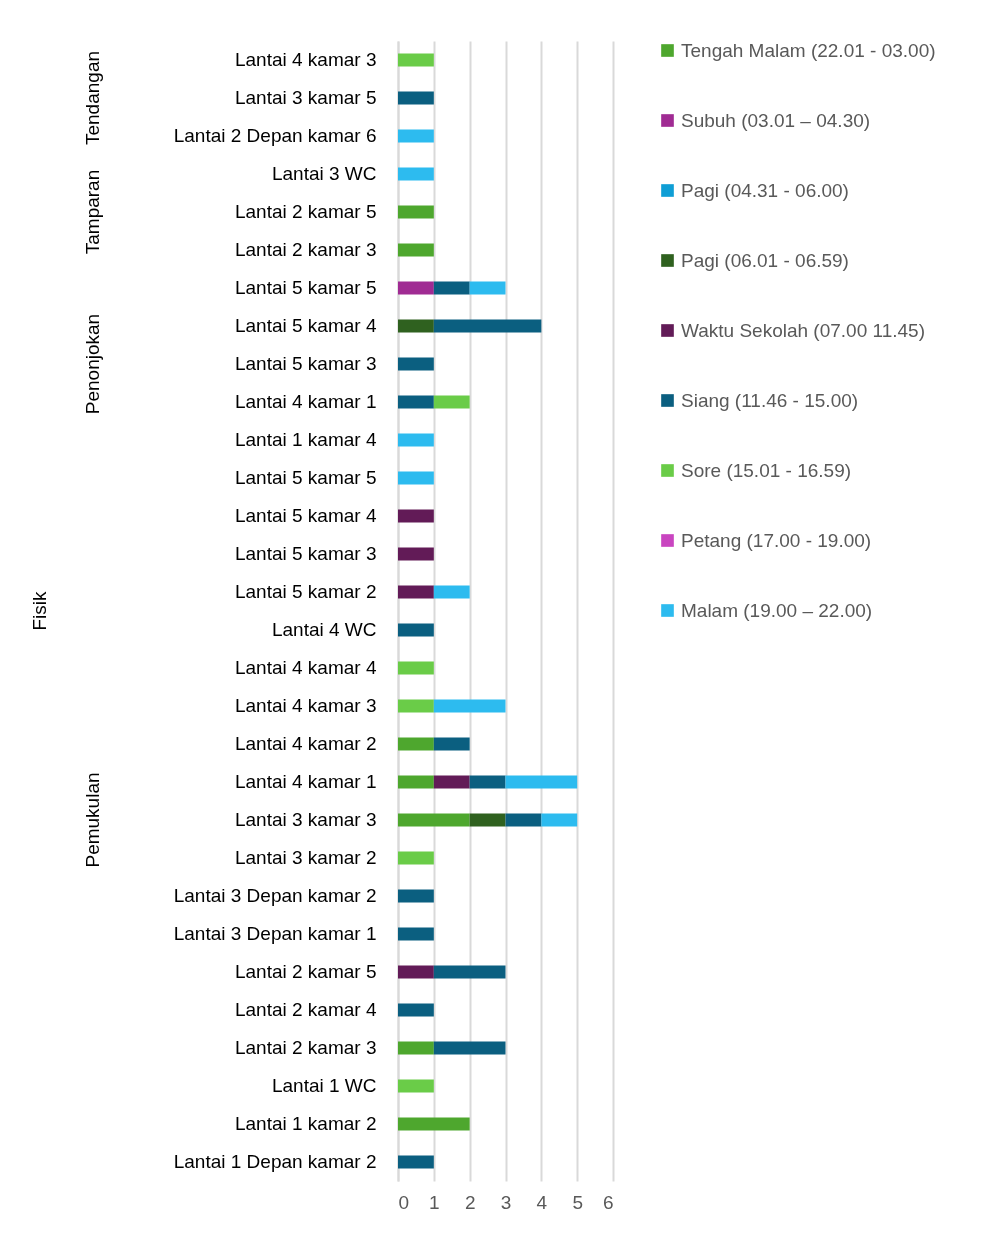  What do you see at coordinates (577, 1202) in the screenshot?
I see `x-tick-label: 5` at bounding box center [577, 1202].